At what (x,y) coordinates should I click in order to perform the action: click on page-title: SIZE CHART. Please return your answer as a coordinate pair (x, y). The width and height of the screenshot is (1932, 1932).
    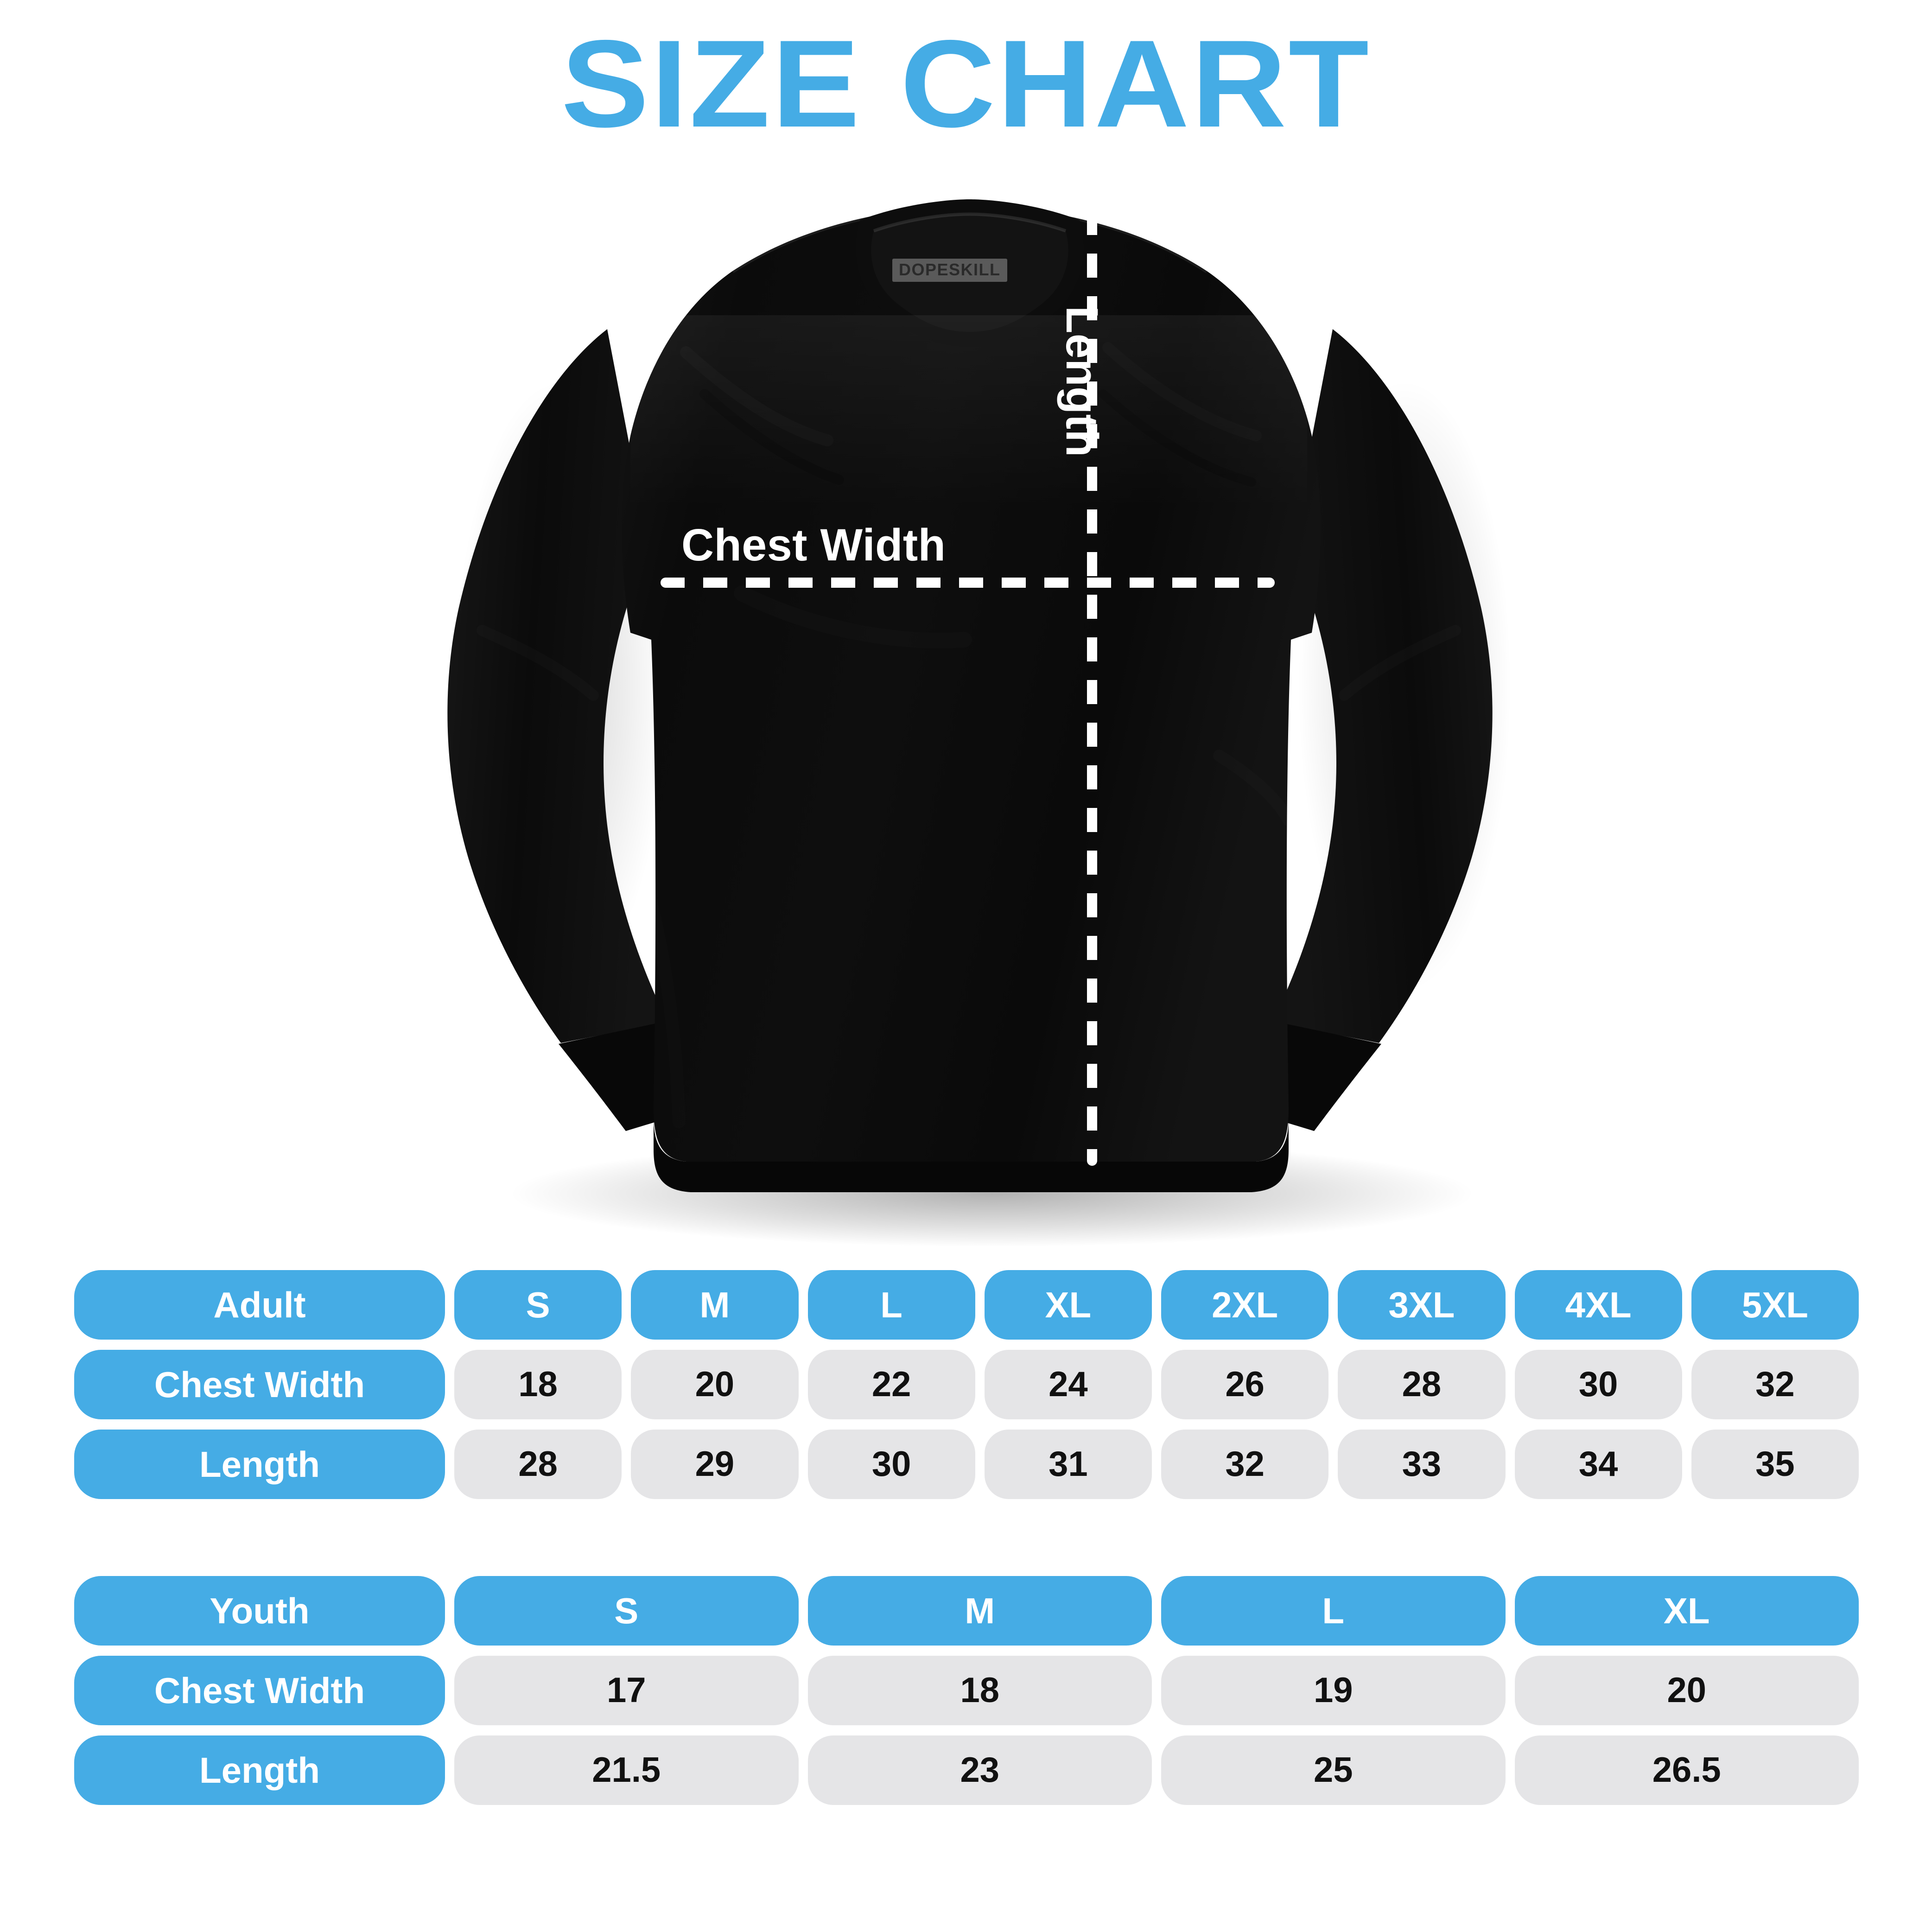
    Looking at the image, I should click on (966, 83).